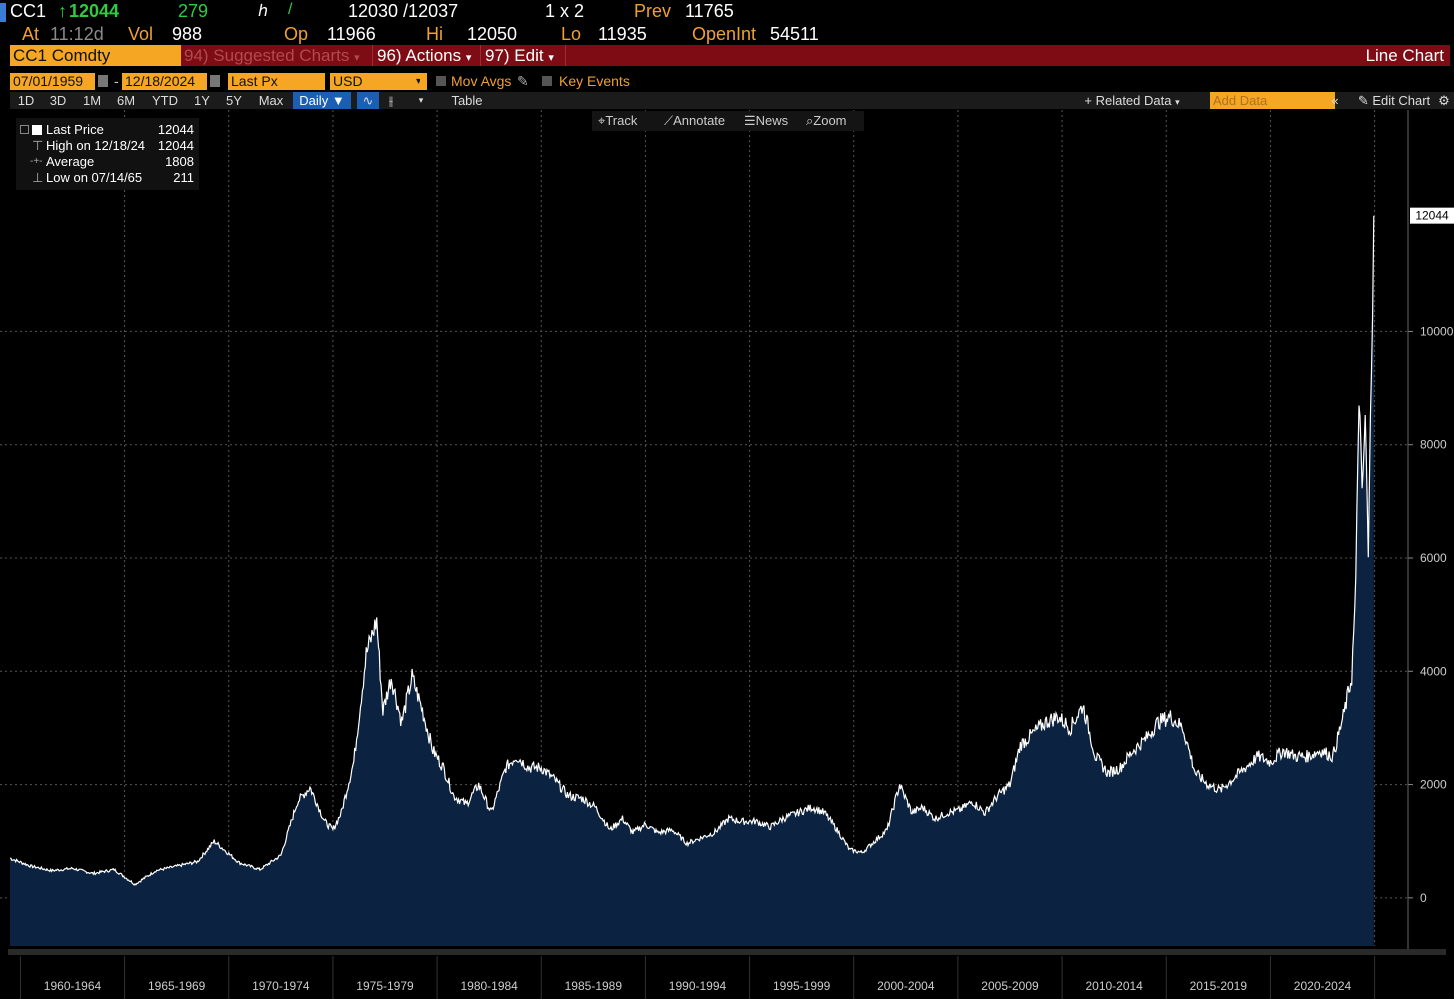 Image resolution: width=1454 pixels, height=999 pixels. Describe the element at coordinates (794, 34) in the screenshot. I see `openint-value: 54511` at that location.